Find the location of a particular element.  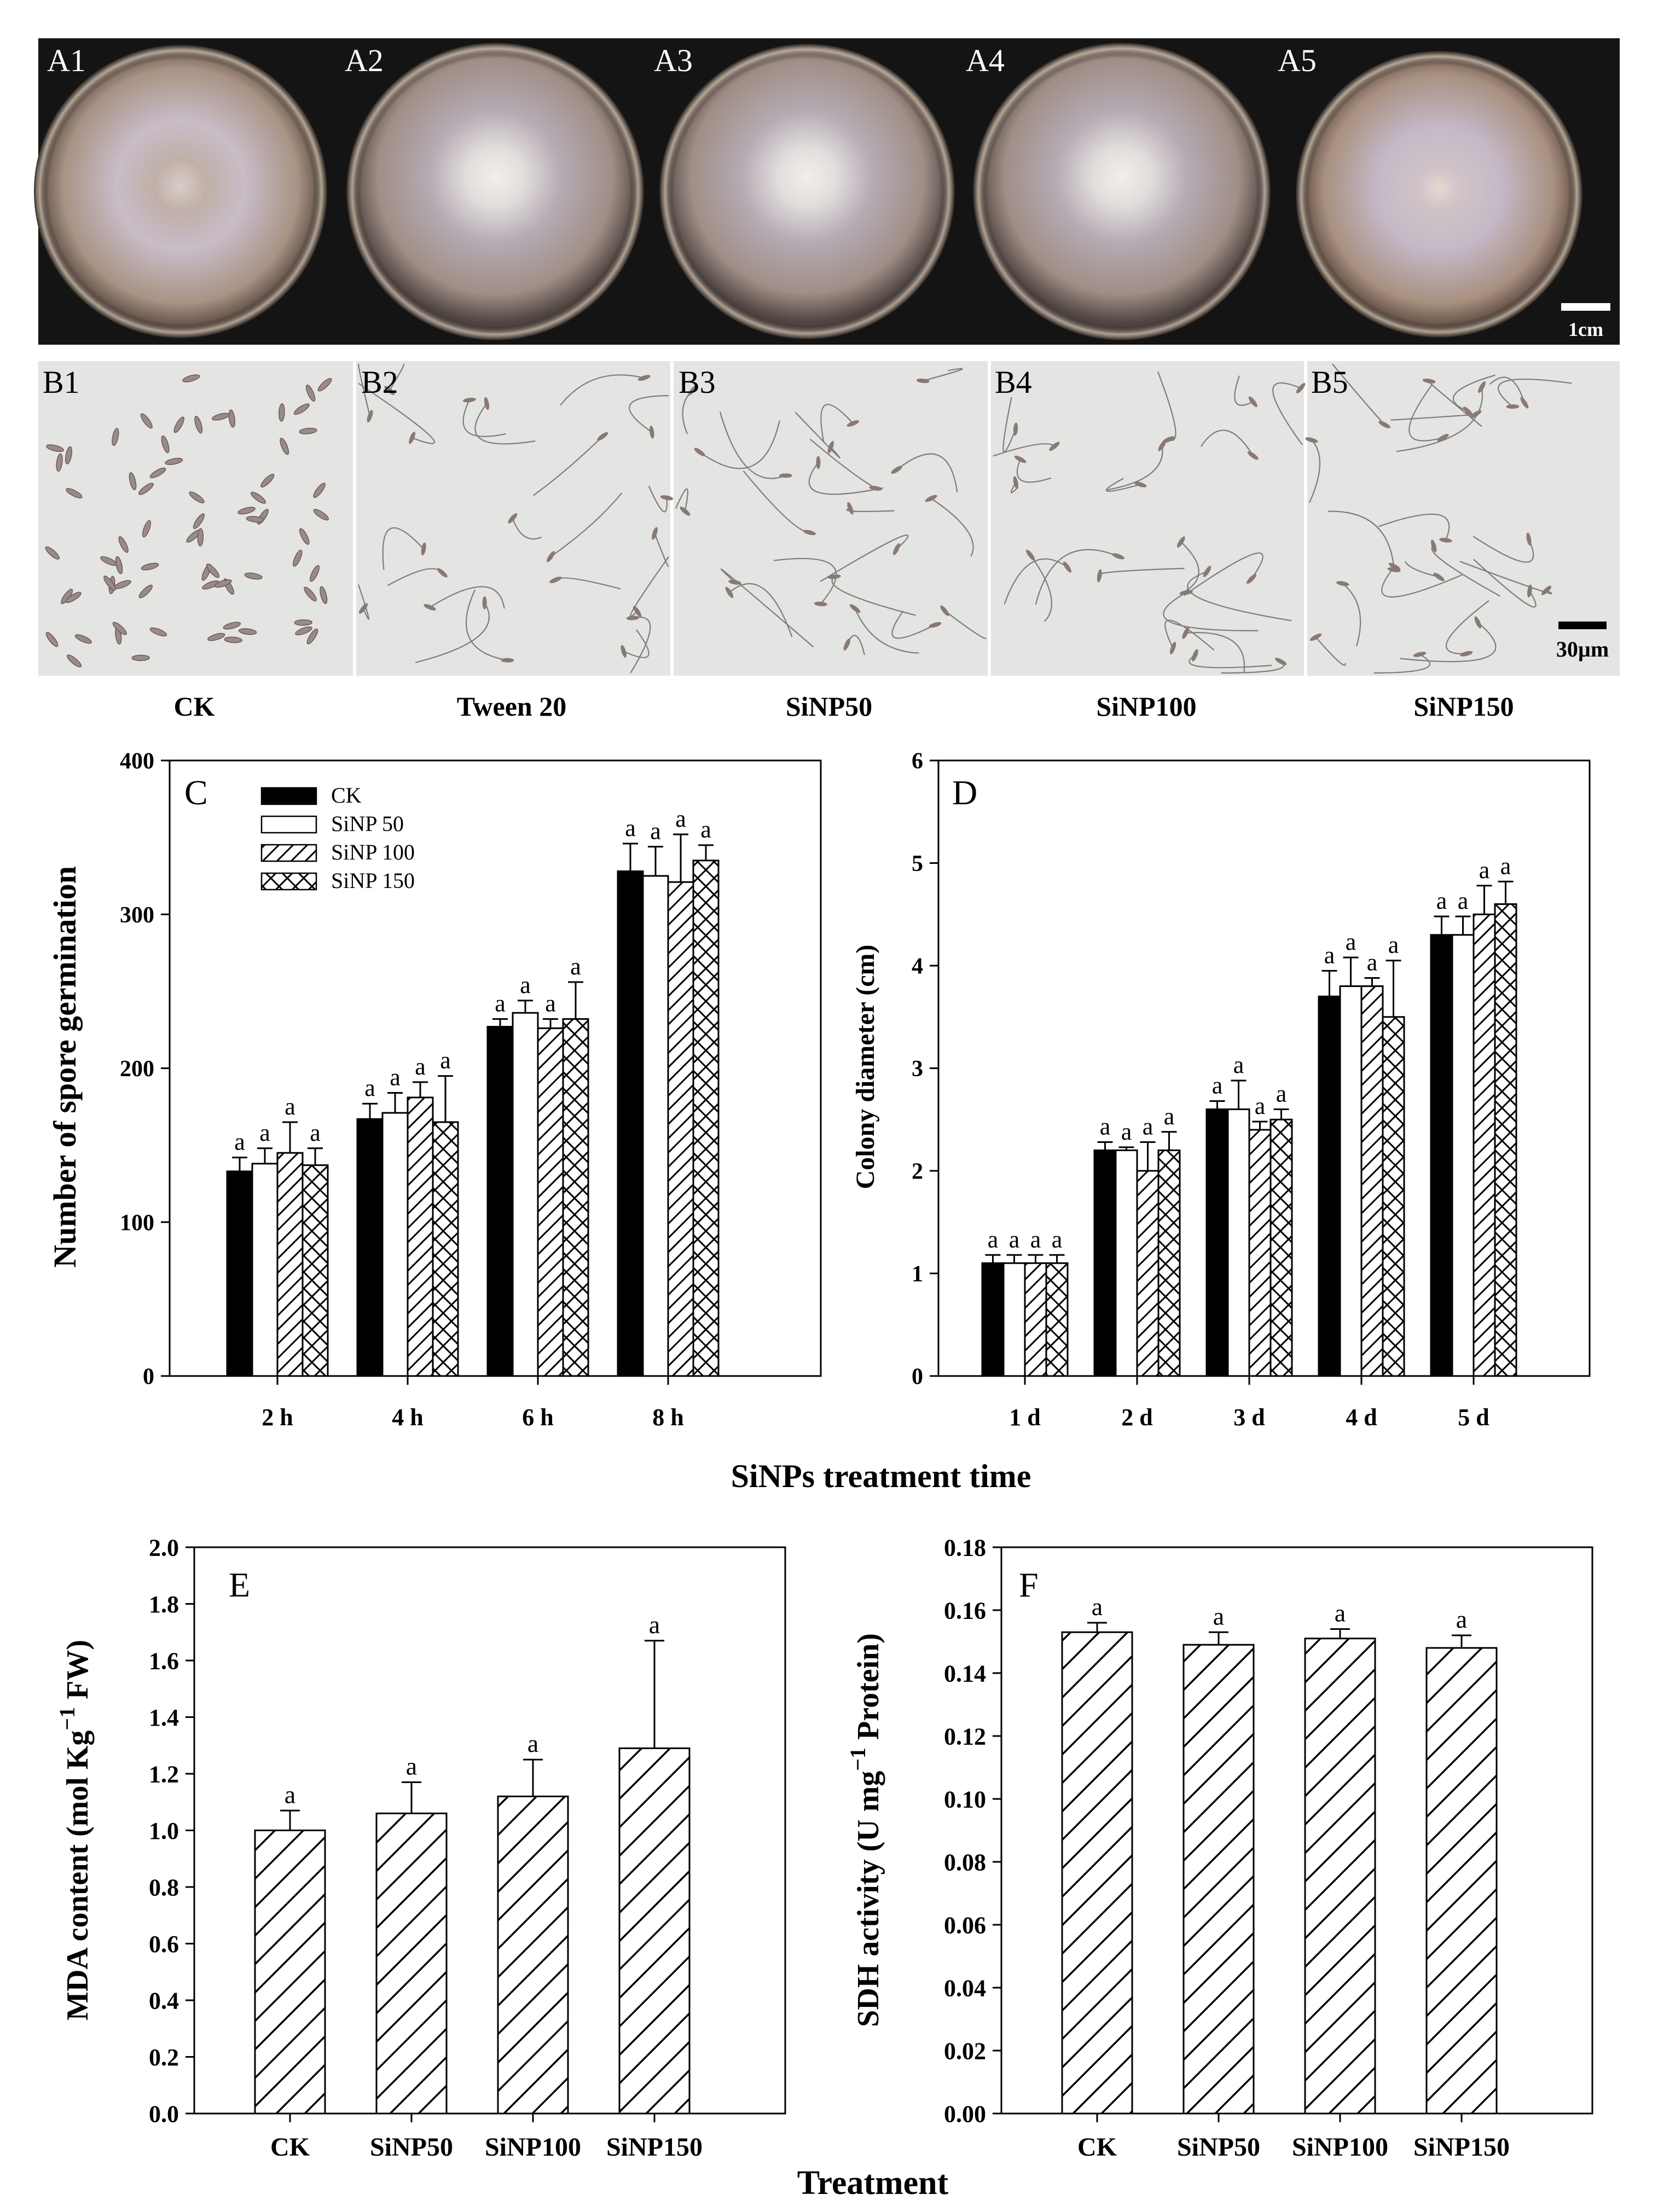

dish-a3 is located at coordinates (807, 191).